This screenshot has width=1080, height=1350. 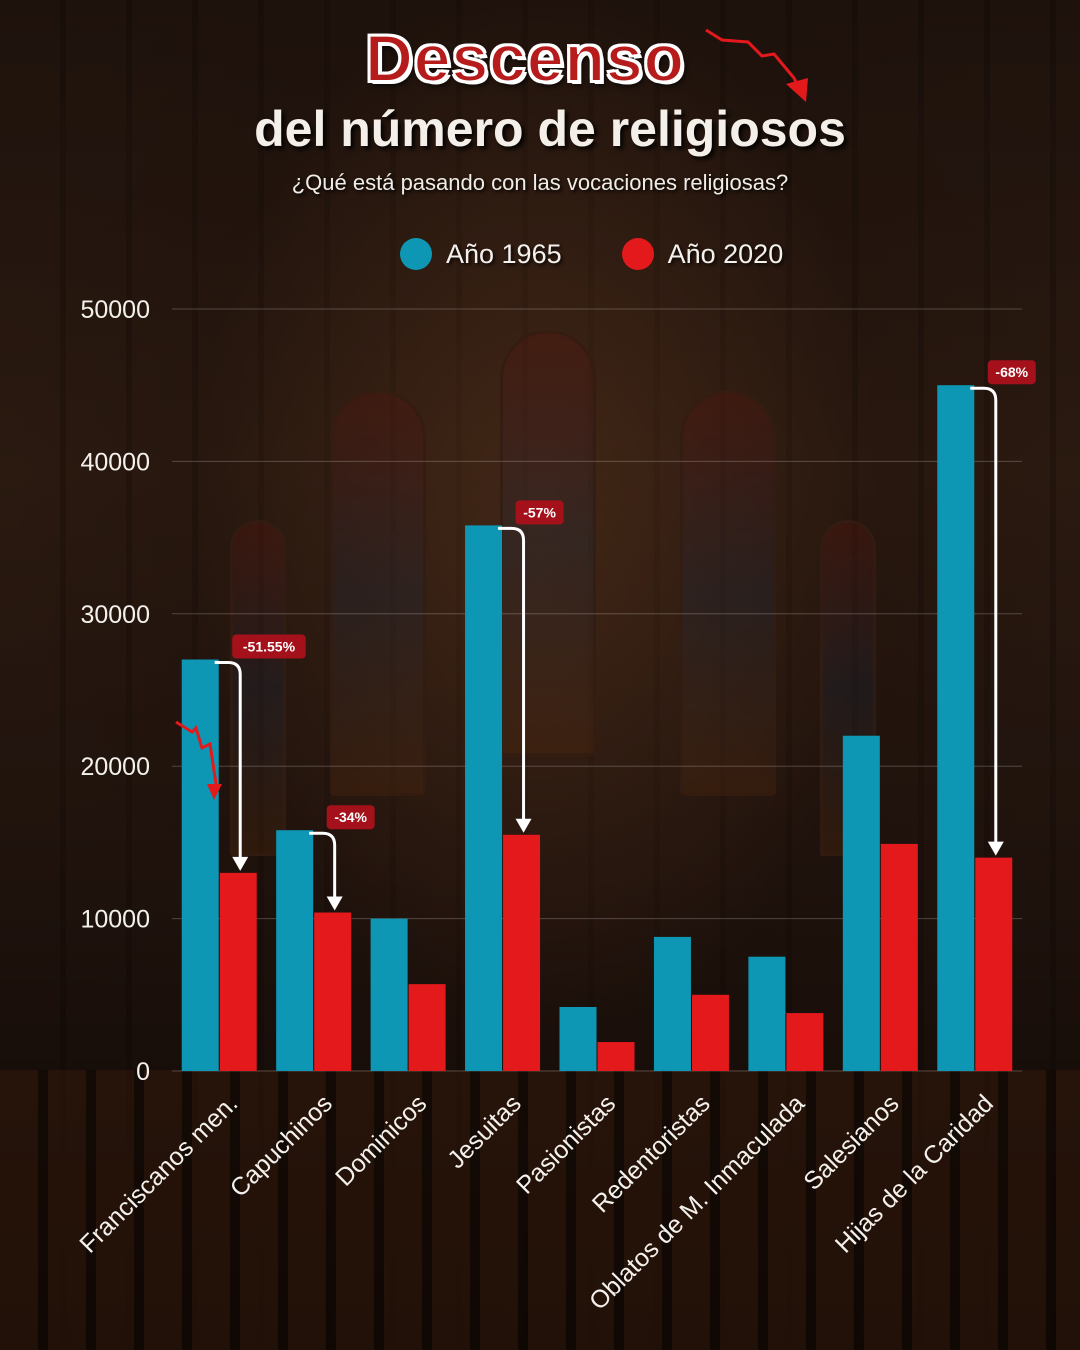 I want to click on y-tick-label: 10000, so click(x=115, y=920).